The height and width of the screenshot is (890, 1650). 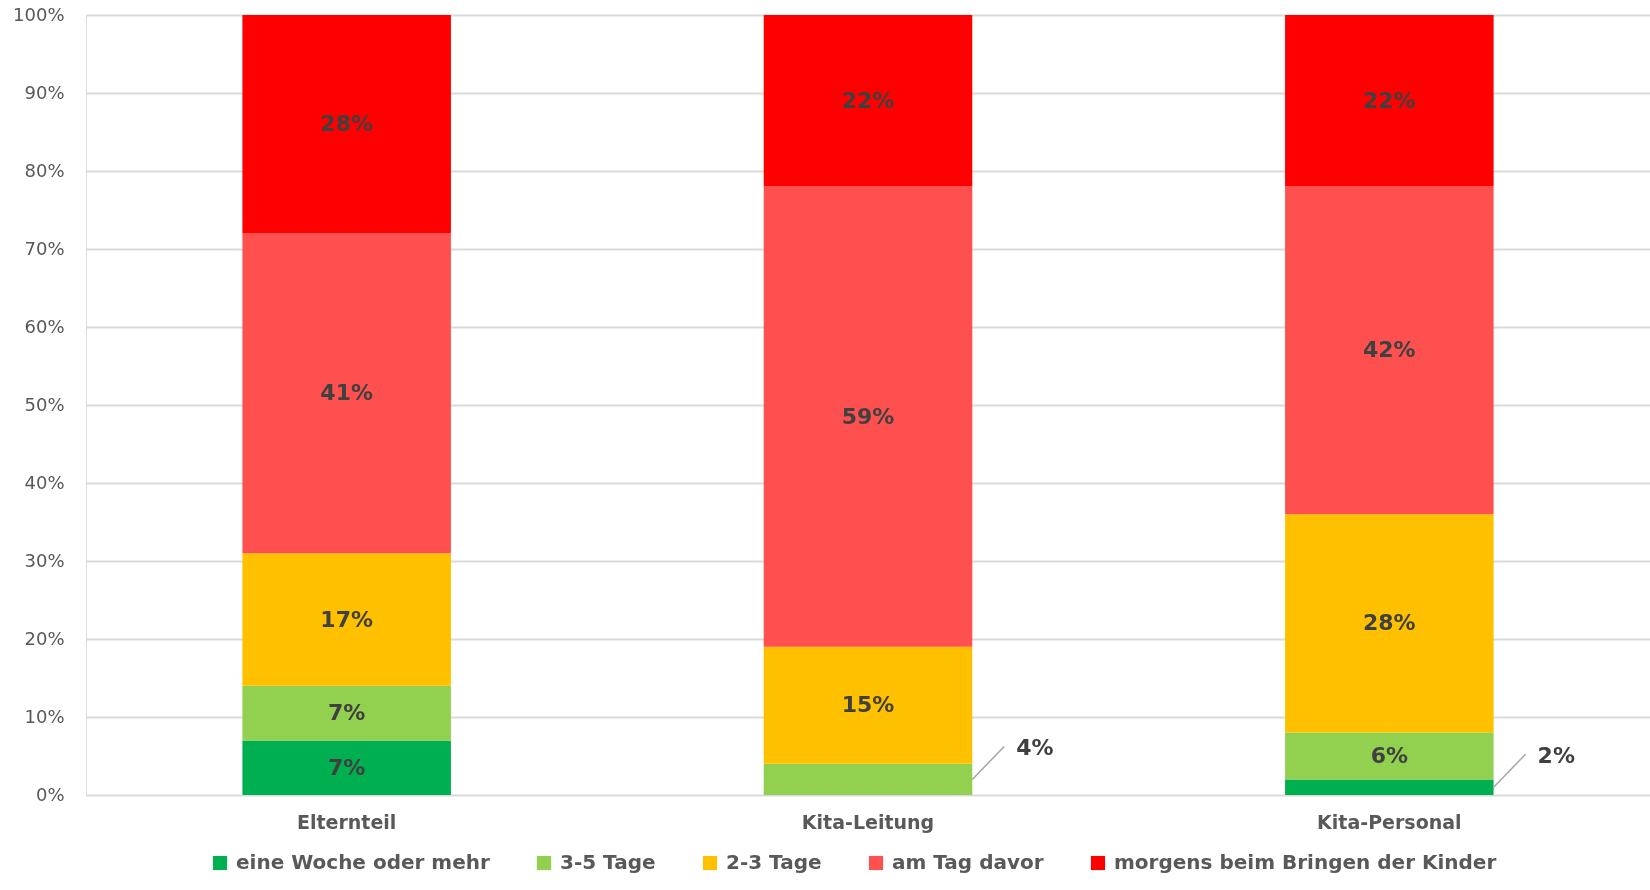 What do you see at coordinates (1556, 756) in the screenshot?
I see `data-label: 2%` at bounding box center [1556, 756].